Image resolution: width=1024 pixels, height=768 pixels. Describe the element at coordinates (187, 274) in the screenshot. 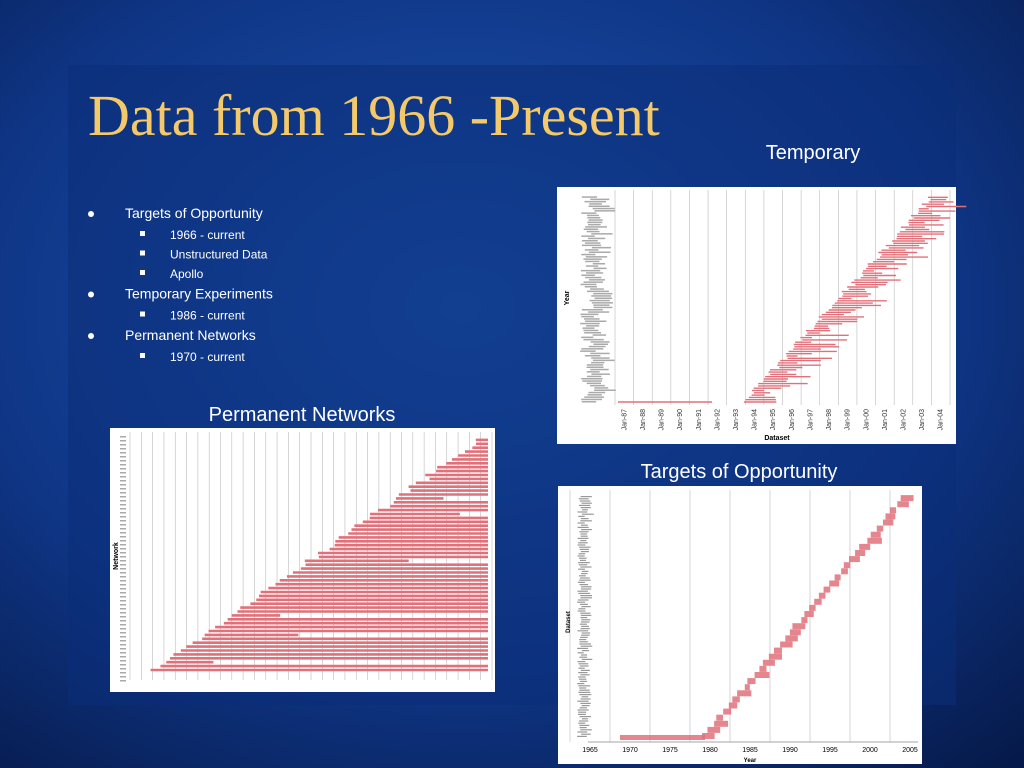

I see `sub-bullet: Apollo` at that location.